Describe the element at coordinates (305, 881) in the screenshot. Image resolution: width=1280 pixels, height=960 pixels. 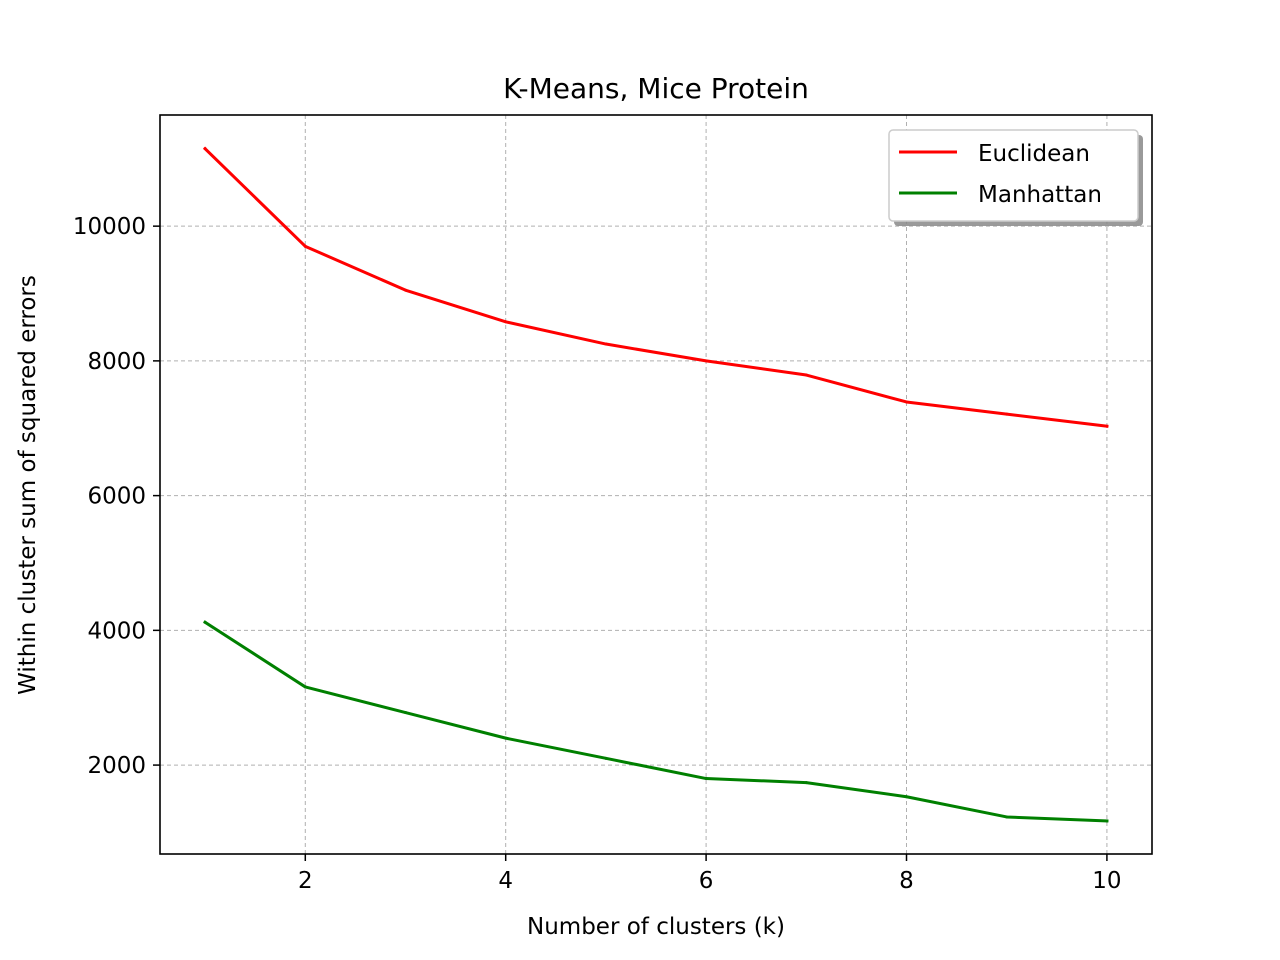
I see `x-tick-label: 2` at that location.